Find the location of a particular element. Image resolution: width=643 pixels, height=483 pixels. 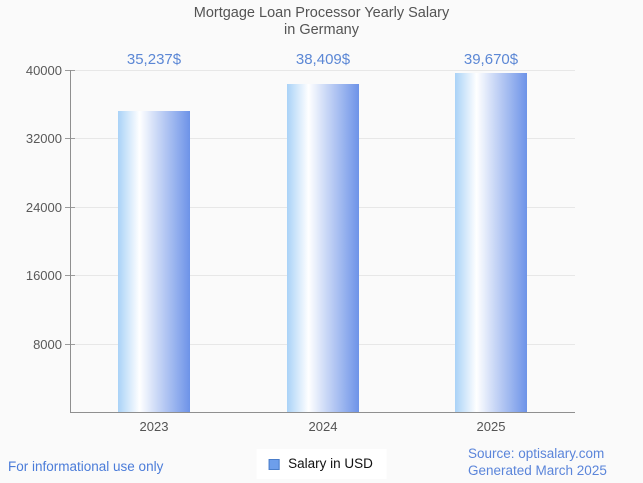

legend-item-salary: Salary in USD is located at coordinates (321, 464).